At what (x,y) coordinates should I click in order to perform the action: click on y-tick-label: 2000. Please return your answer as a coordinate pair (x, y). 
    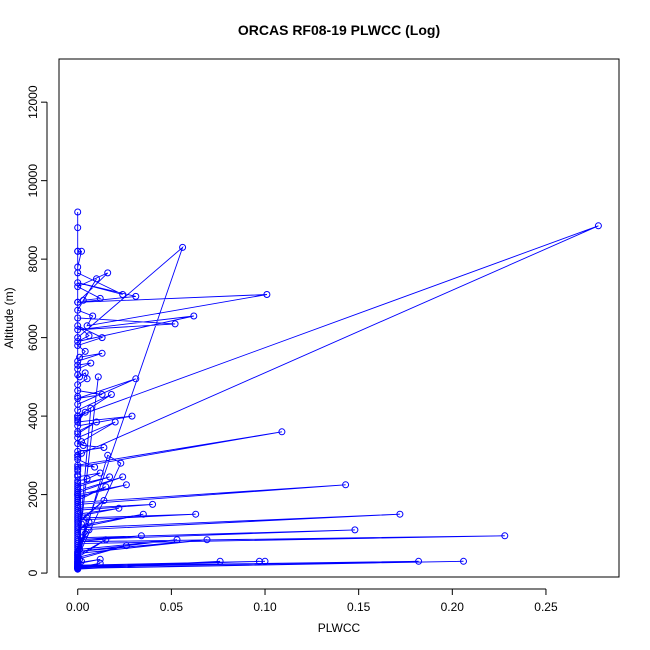
    Looking at the image, I should click on (33, 494).